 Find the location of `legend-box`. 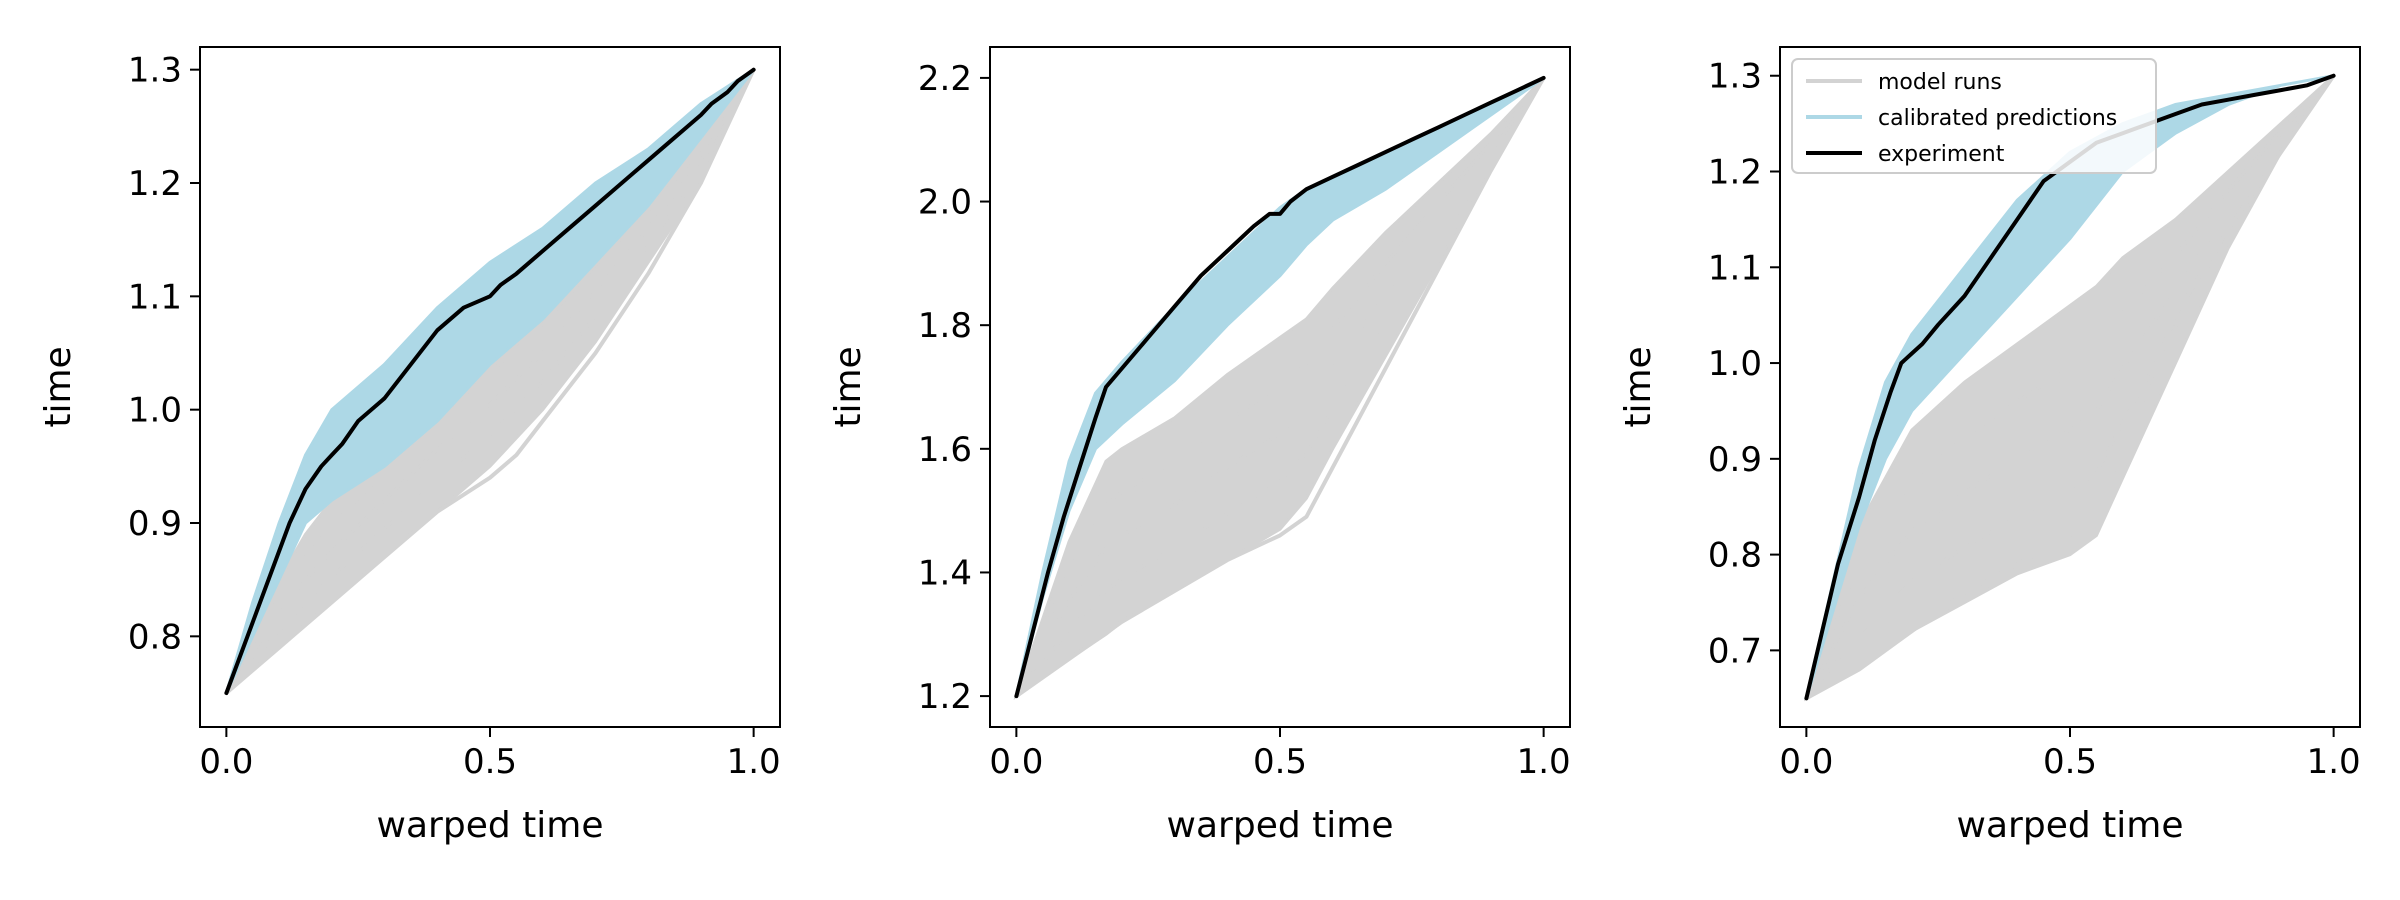

legend-box is located at coordinates (1974, 116).